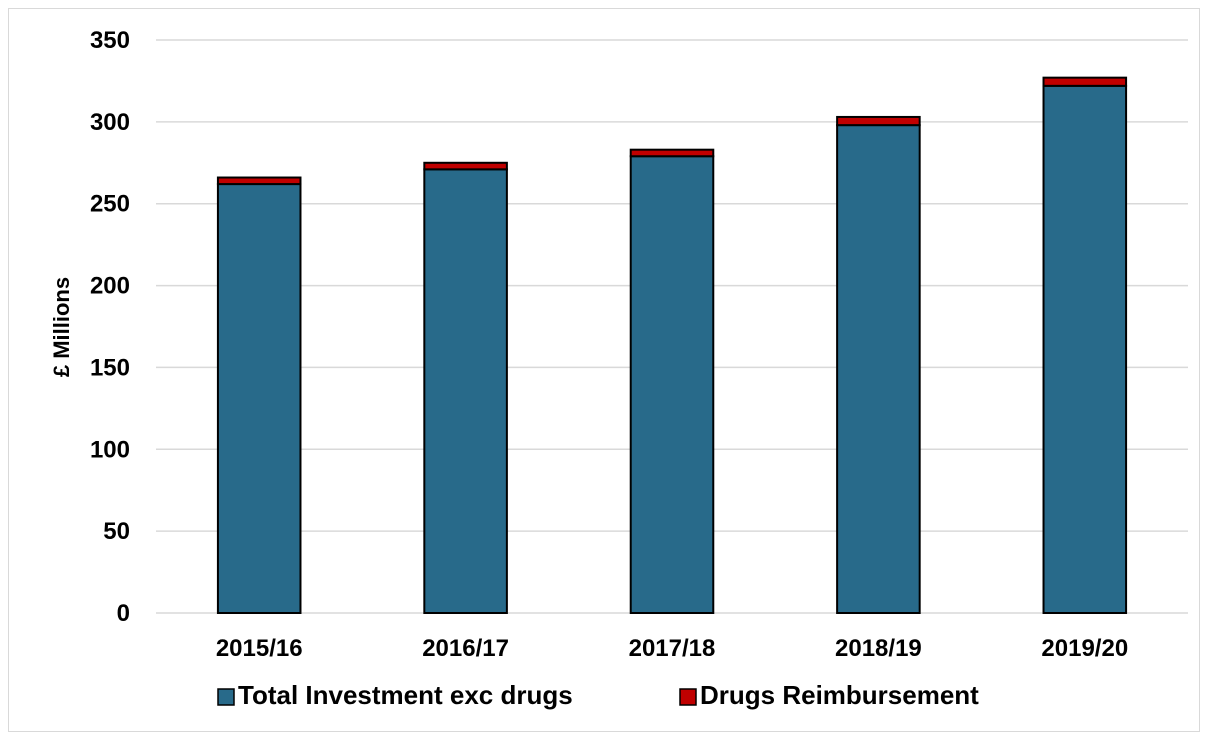 The image size is (1208, 740). What do you see at coordinates (839, 695) in the screenshot?
I see `legend-label: Drugs Reimbursement` at bounding box center [839, 695].